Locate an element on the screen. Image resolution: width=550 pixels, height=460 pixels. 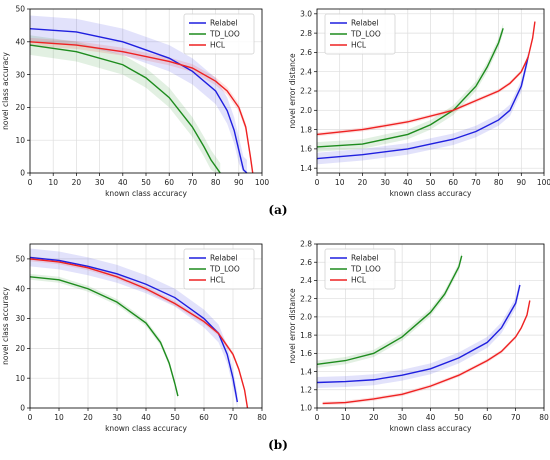
caption-b: (b) is located at coordinates (278, 445).